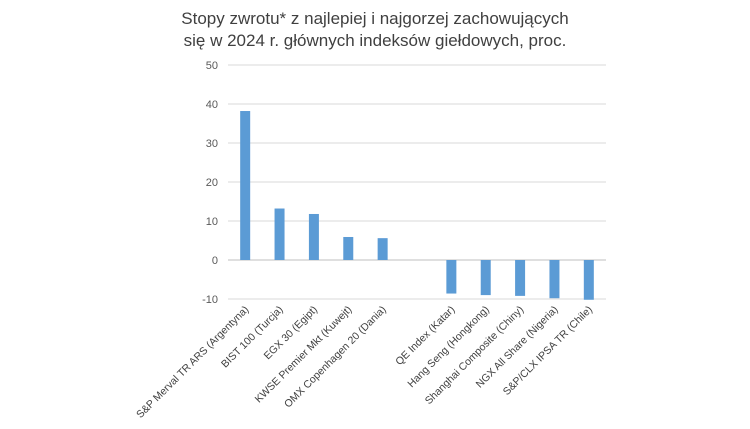 This screenshot has height=429, width=750. I want to click on y-axis-ticks: -10 0 10 20 30 40 50, so click(210, 183).